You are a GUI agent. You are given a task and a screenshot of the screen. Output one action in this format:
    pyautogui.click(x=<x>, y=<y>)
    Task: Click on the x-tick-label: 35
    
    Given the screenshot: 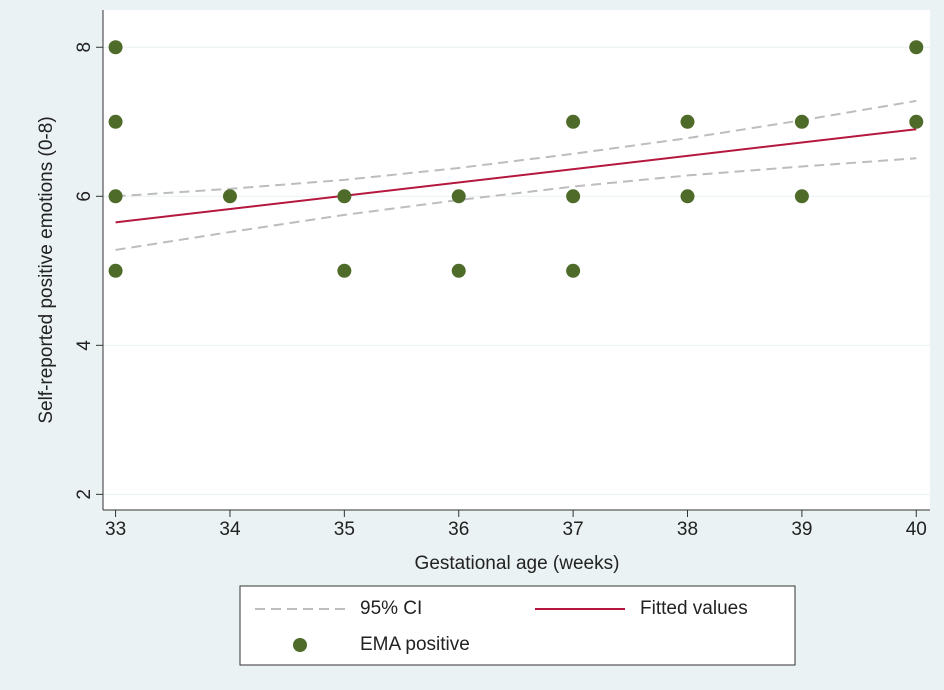 What is the action you would take?
    pyautogui.click(x=344, y=529)
    